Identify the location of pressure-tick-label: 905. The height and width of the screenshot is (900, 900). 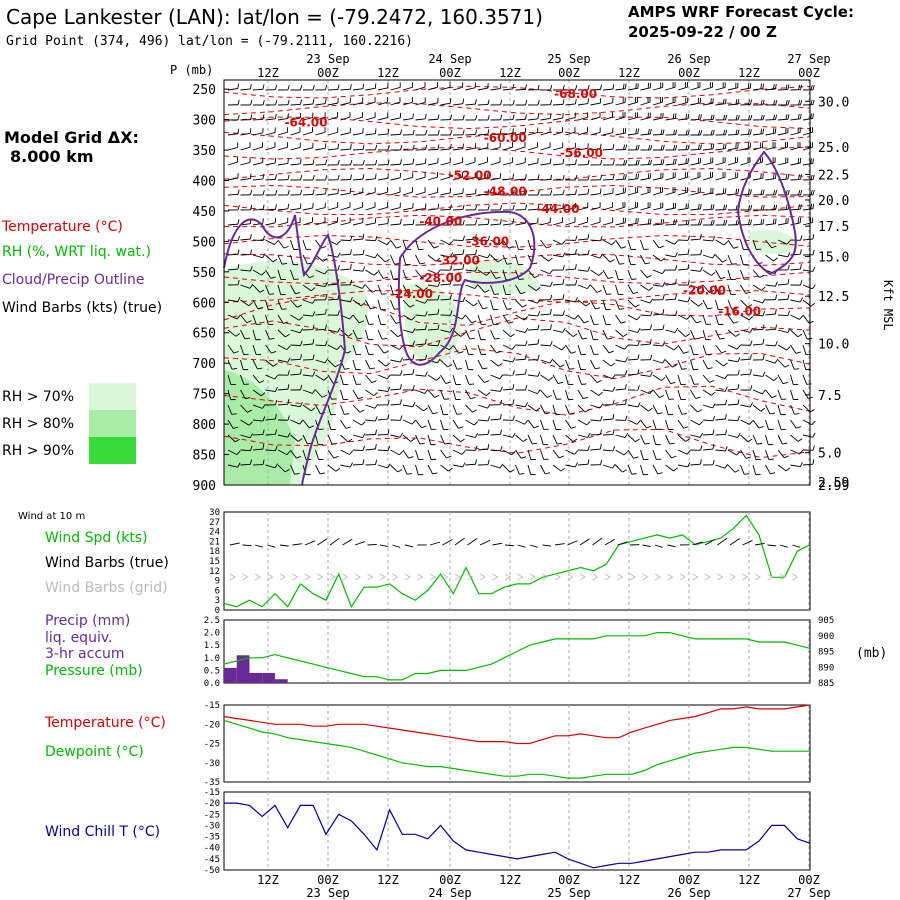
(826, 621).